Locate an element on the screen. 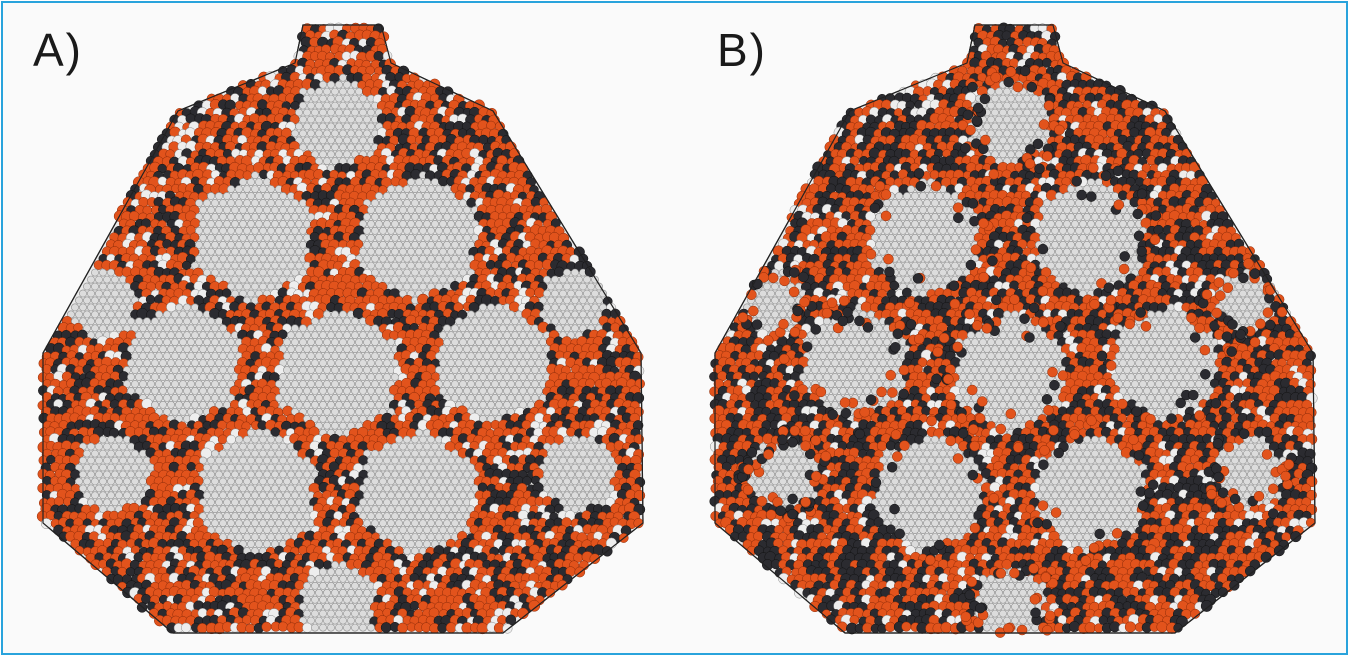 The height and width of the screenshot is (656, 1349). panel-label-b: B) is located at coordinates (742, 50).